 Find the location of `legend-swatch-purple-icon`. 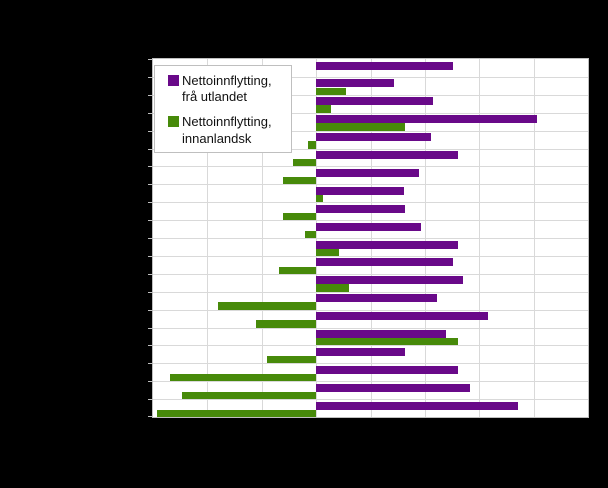

legend-swatch-purple-icon is located at coordinates (173, 80).